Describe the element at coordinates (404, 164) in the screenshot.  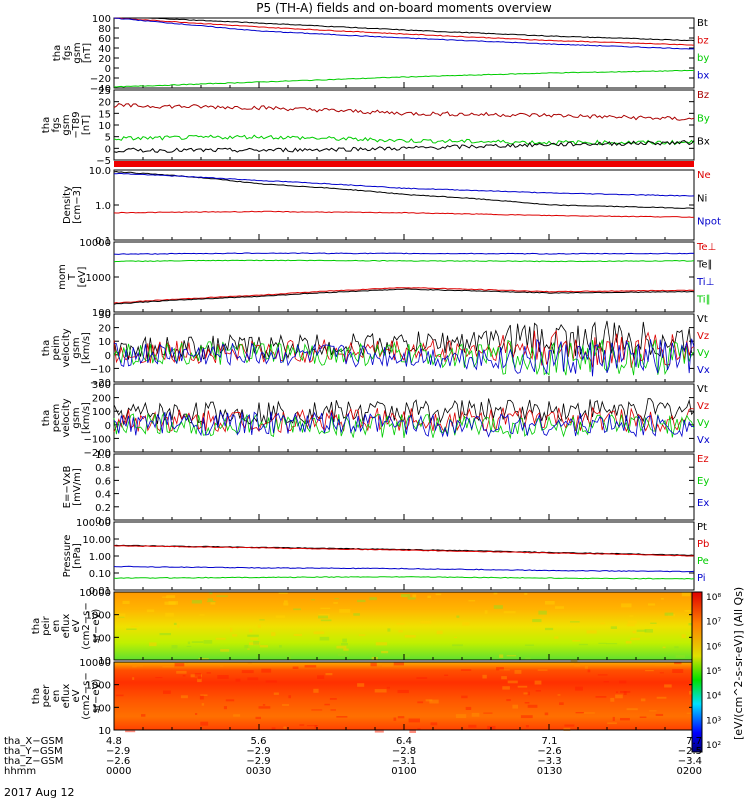
I see `state-bar` at that location.